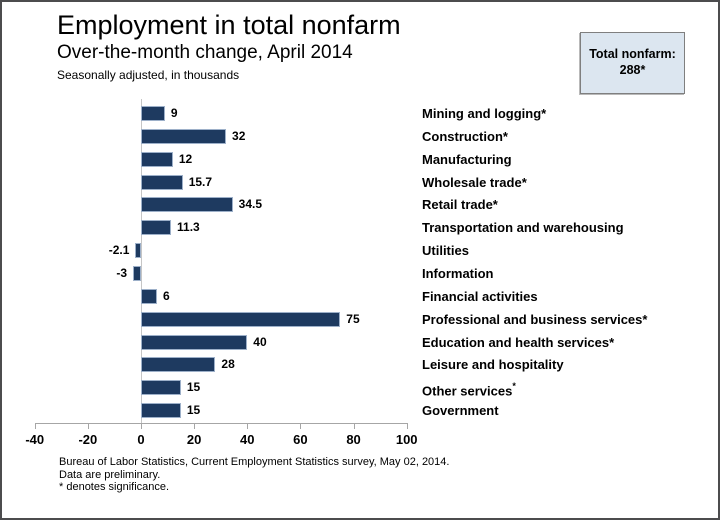  I want to click on category-label: Manufacturing, so click(467, 159).